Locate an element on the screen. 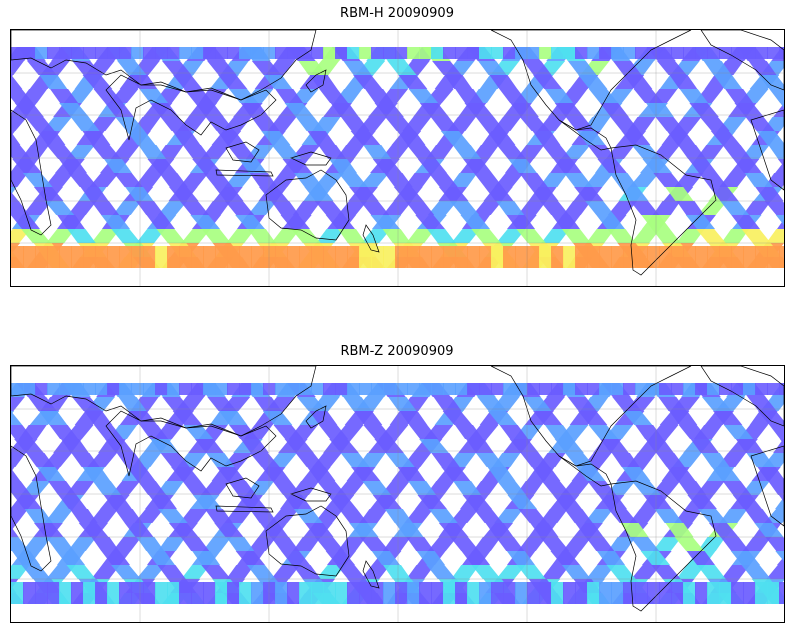 Image resolution: width=794 pixels, height=633 pixels. coastline is located at coordinates (316, 417).